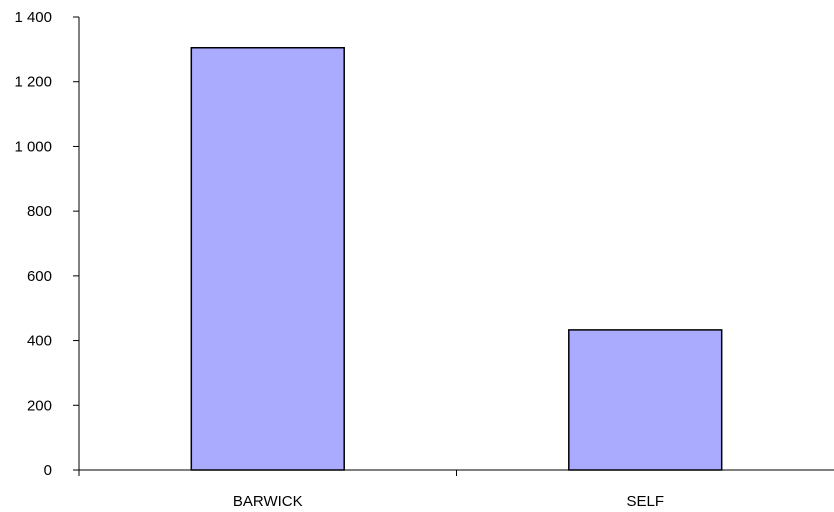 The height and width of the screenshot is (512, 834). I want to click on y-tick-label: 200, so click(39, 405).